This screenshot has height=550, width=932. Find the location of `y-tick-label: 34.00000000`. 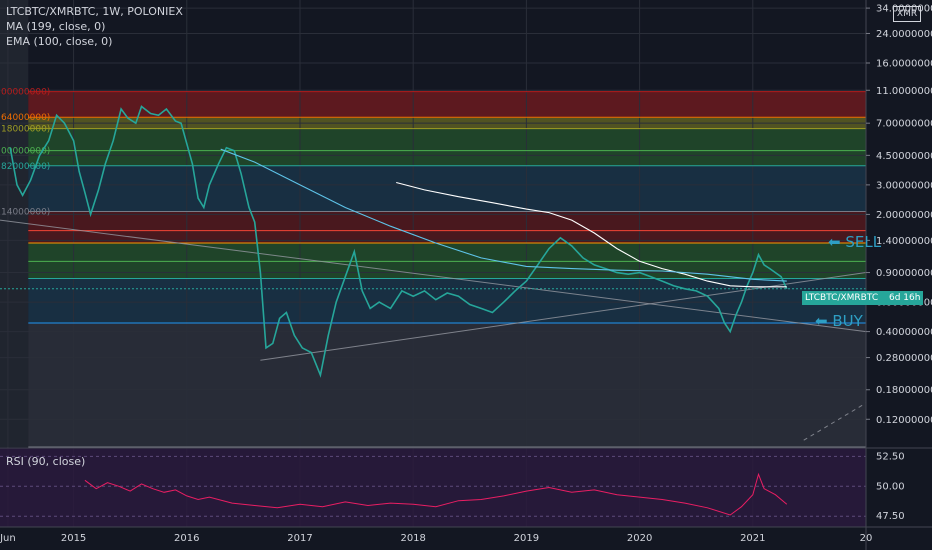

y-tick-label: 34.00000000 is located at coordinates (904, 9).